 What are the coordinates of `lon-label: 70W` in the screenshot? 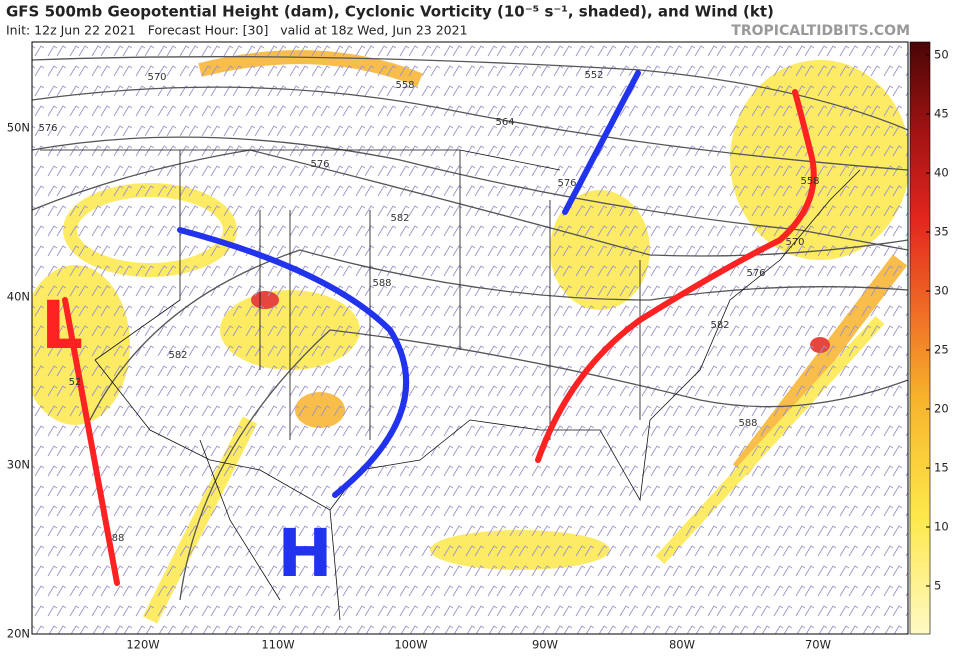 It's located at (818, 645).